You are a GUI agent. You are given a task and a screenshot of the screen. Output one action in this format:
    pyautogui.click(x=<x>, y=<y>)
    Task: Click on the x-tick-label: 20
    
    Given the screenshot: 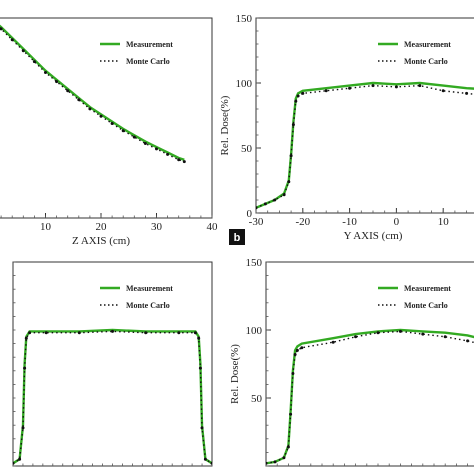 What is the action you would take?
    pyautogui.click(x=102, y=227)
    